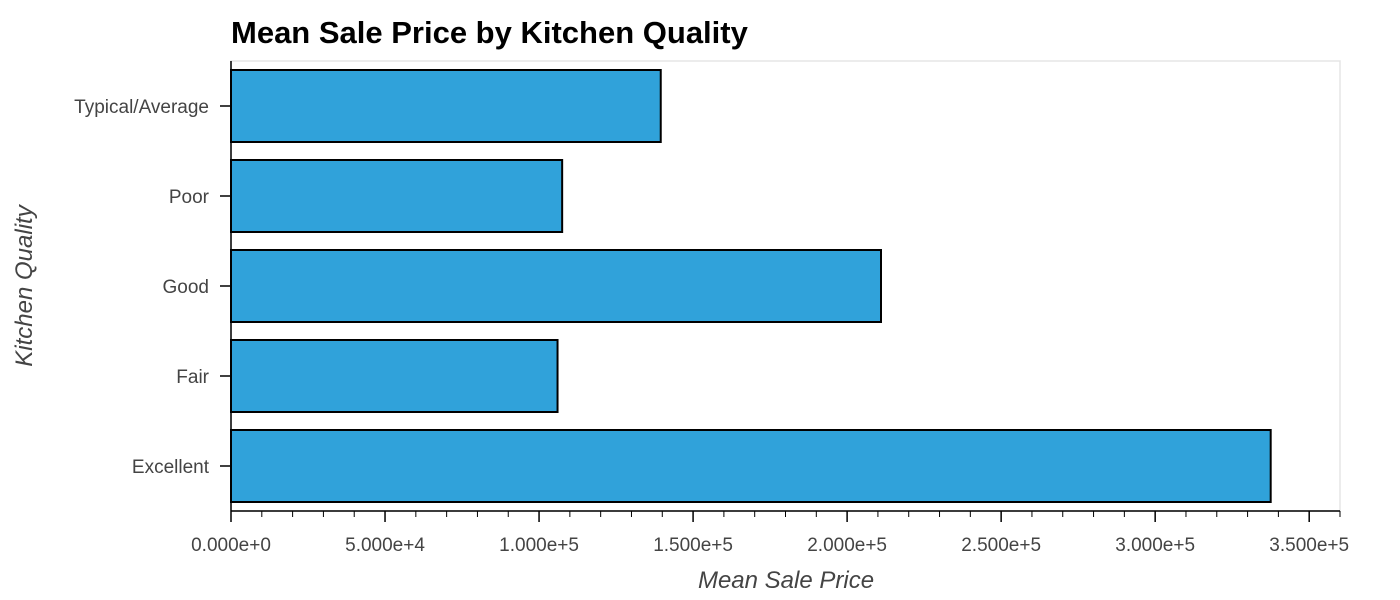 This screenshot has height=600, width=1400. Describe the element at coordinates (394, 376) in the screenshot. I see `bar-fair` at that location.